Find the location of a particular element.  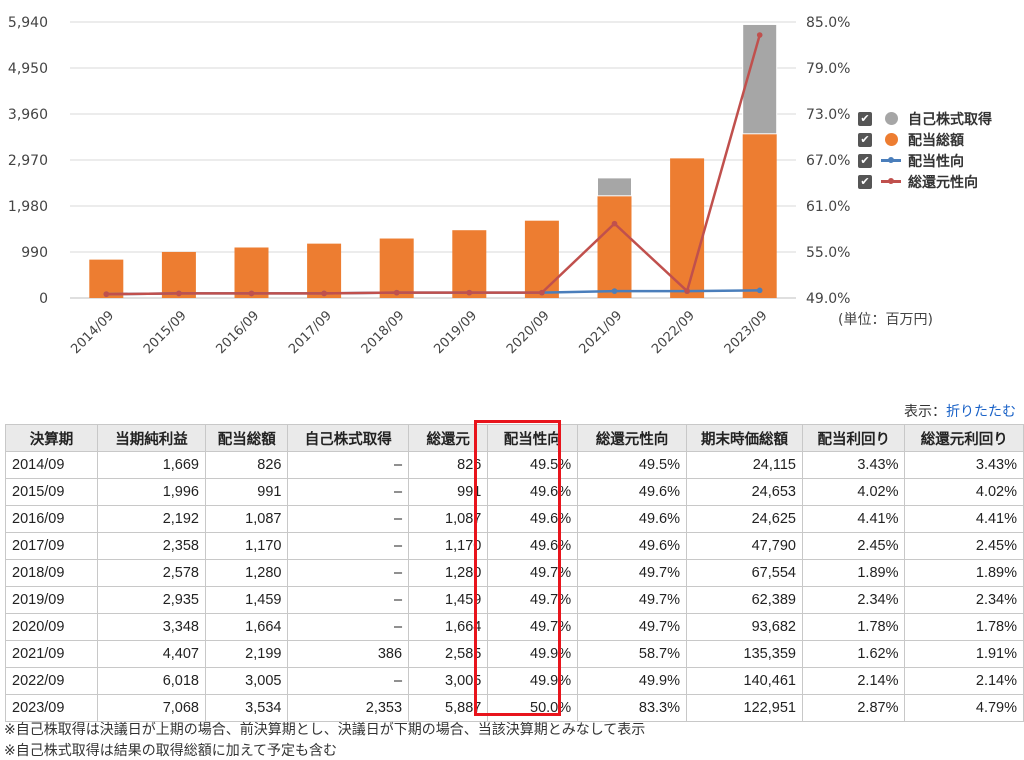

column-header: 配当利回り is located at coordinates (853, 438).